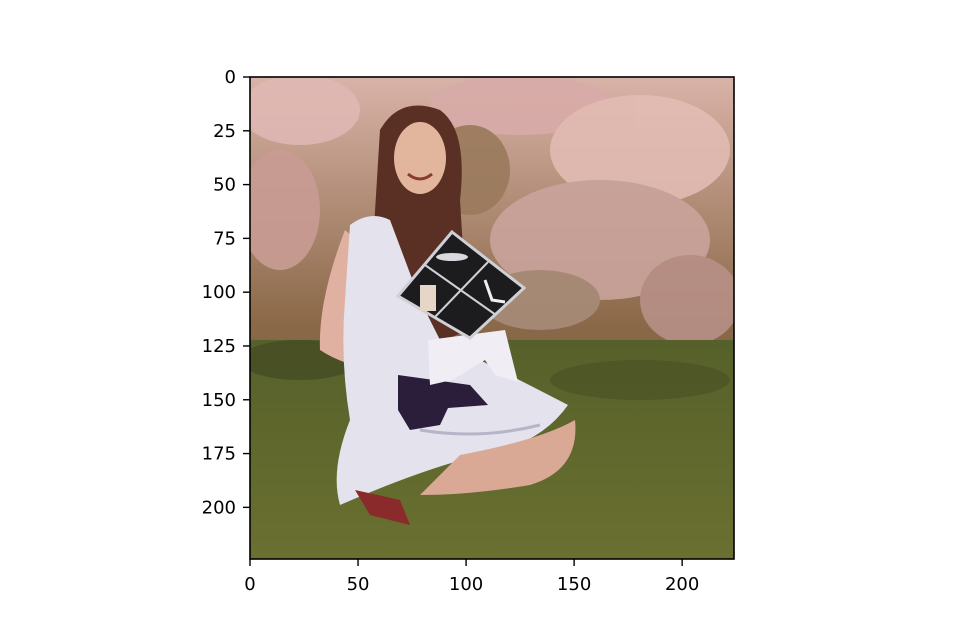  I want to click on x-tick-label: 100, so click(466, 584).